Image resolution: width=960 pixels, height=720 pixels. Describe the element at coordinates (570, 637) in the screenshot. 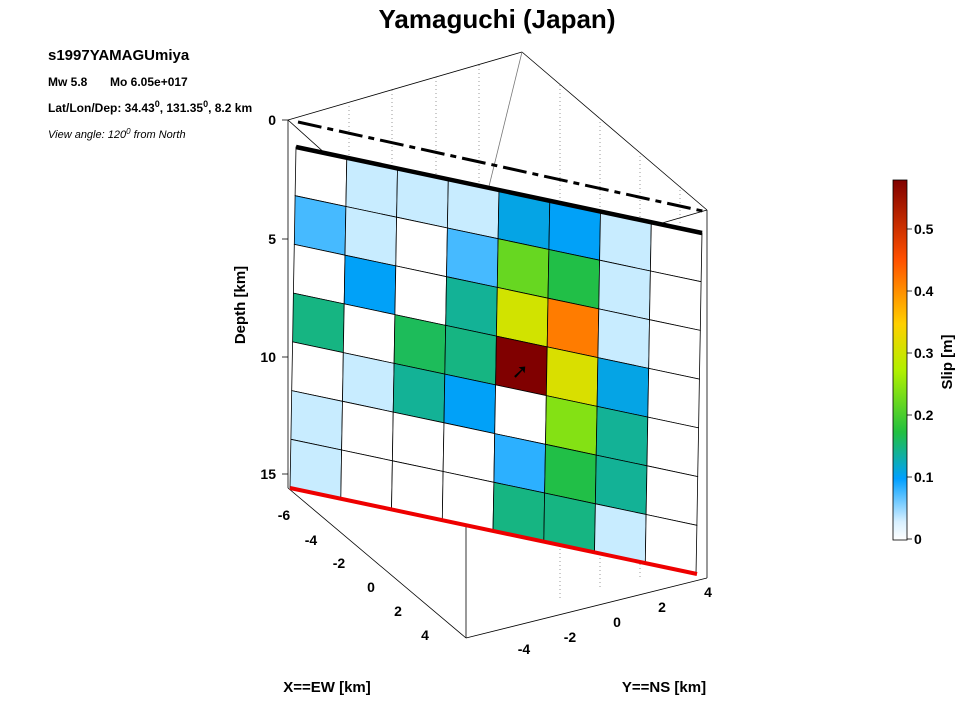

I see `y-tick: -2` at that location.